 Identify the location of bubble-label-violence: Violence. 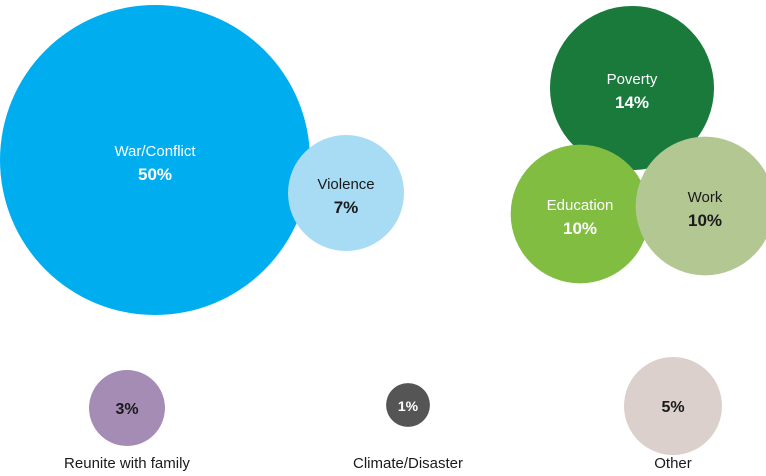
(345, 184).